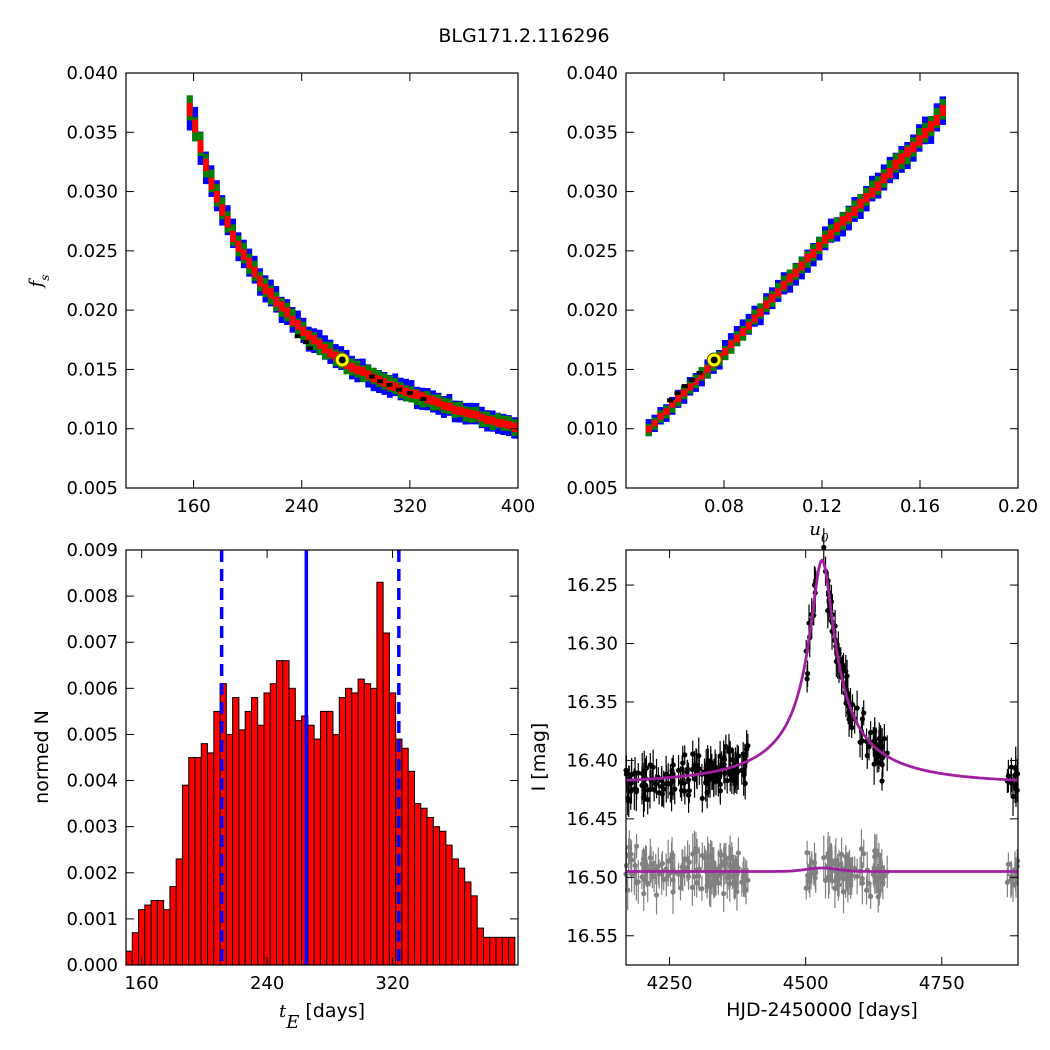  Describe the element at coordinates (92, 429) in the screenshot. I see `fs-tE-ytick-label: 0.010` at that location.